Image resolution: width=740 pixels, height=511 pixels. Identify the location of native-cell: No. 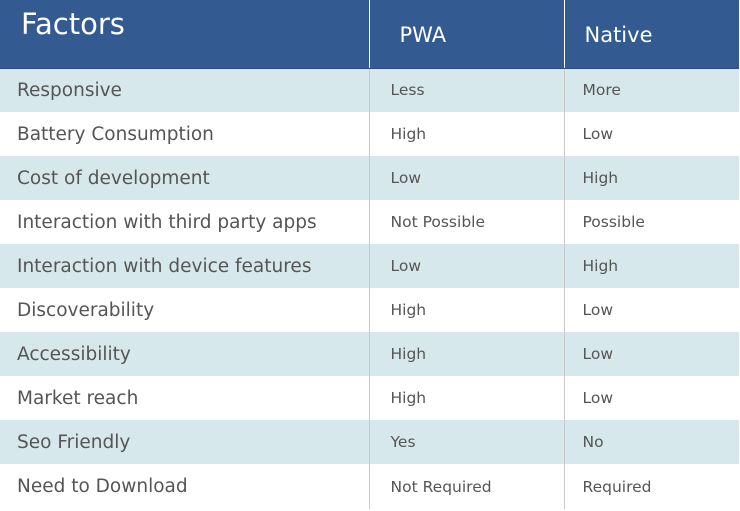
(651, 442).